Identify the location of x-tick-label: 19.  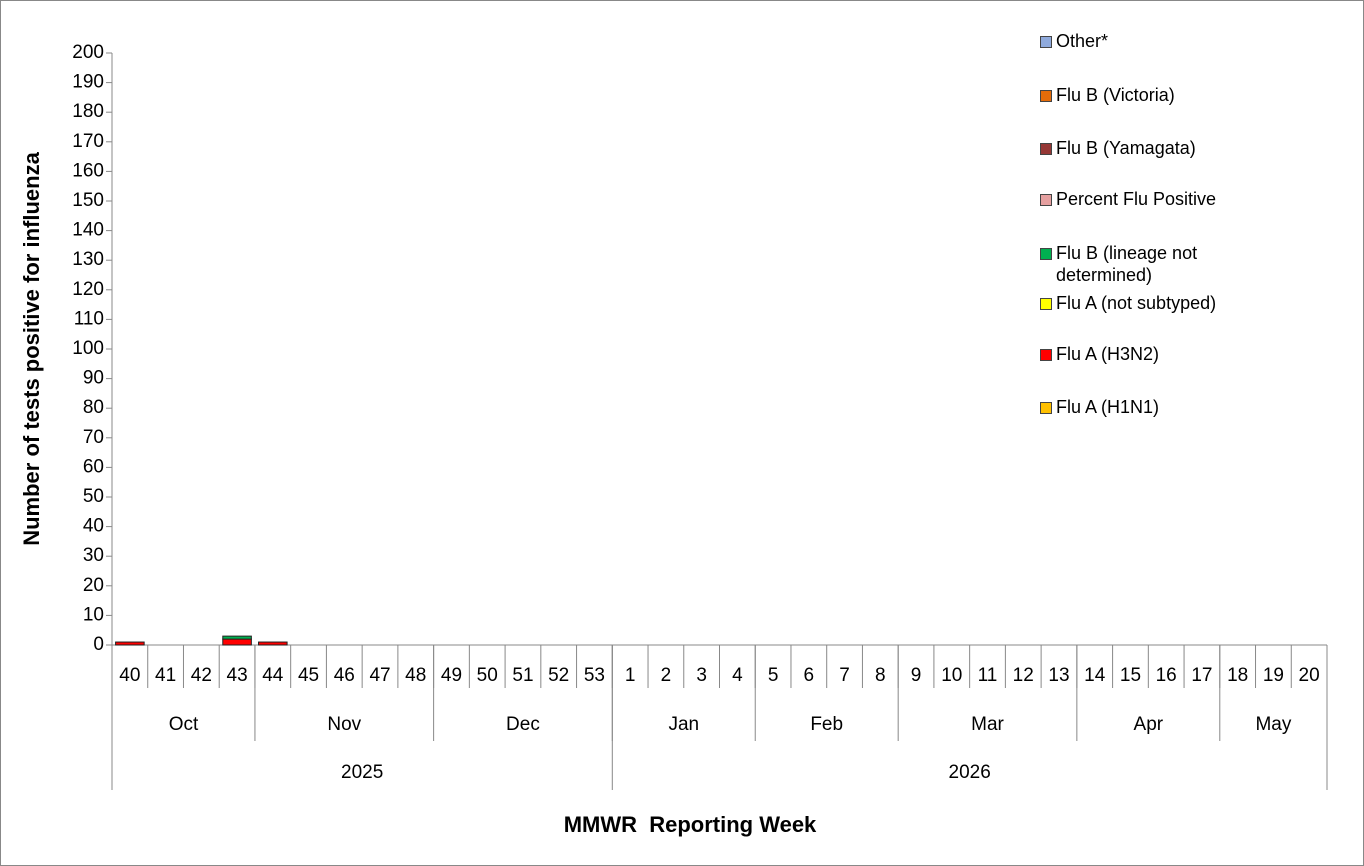
(1273, 675).